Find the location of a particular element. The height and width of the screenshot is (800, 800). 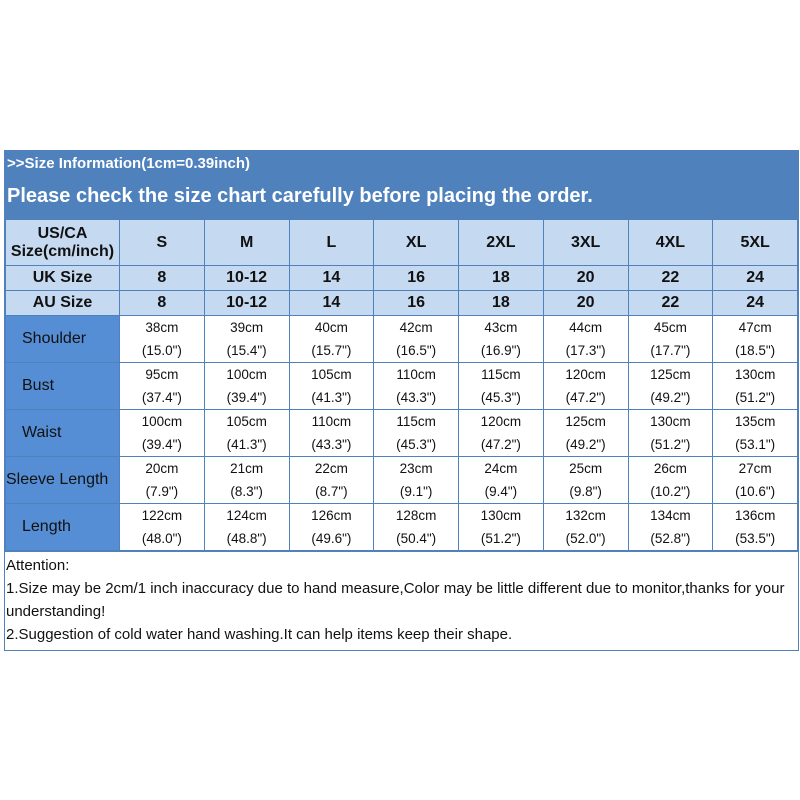

cm-value: 26cm is located at coordinates (670, 468).